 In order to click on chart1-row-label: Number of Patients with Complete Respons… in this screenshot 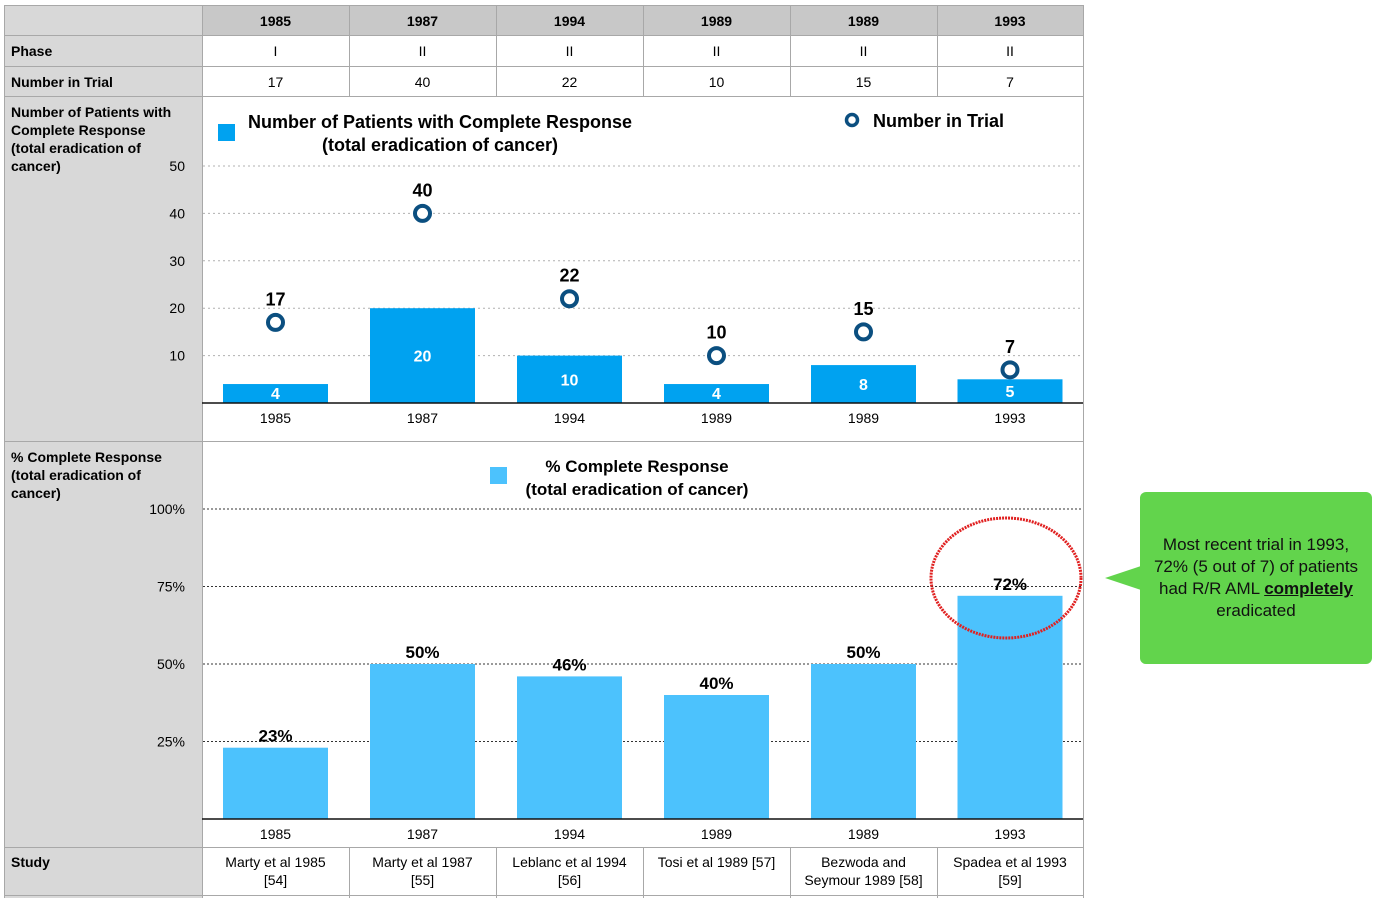, I will do `click(91, 139)`.